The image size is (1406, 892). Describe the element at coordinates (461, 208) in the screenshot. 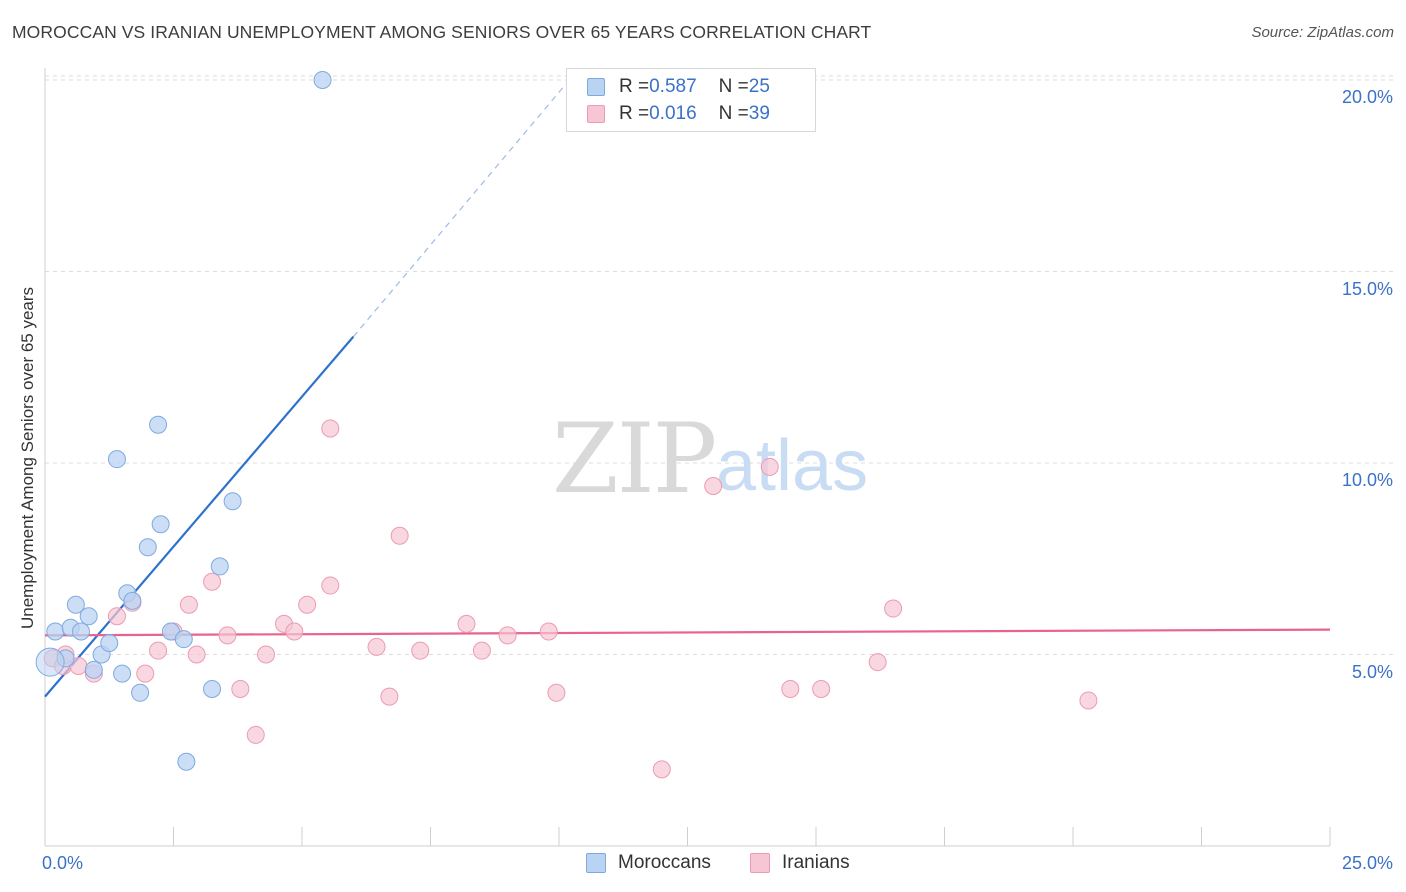

I see `moroccans-trend-extension` at that location.